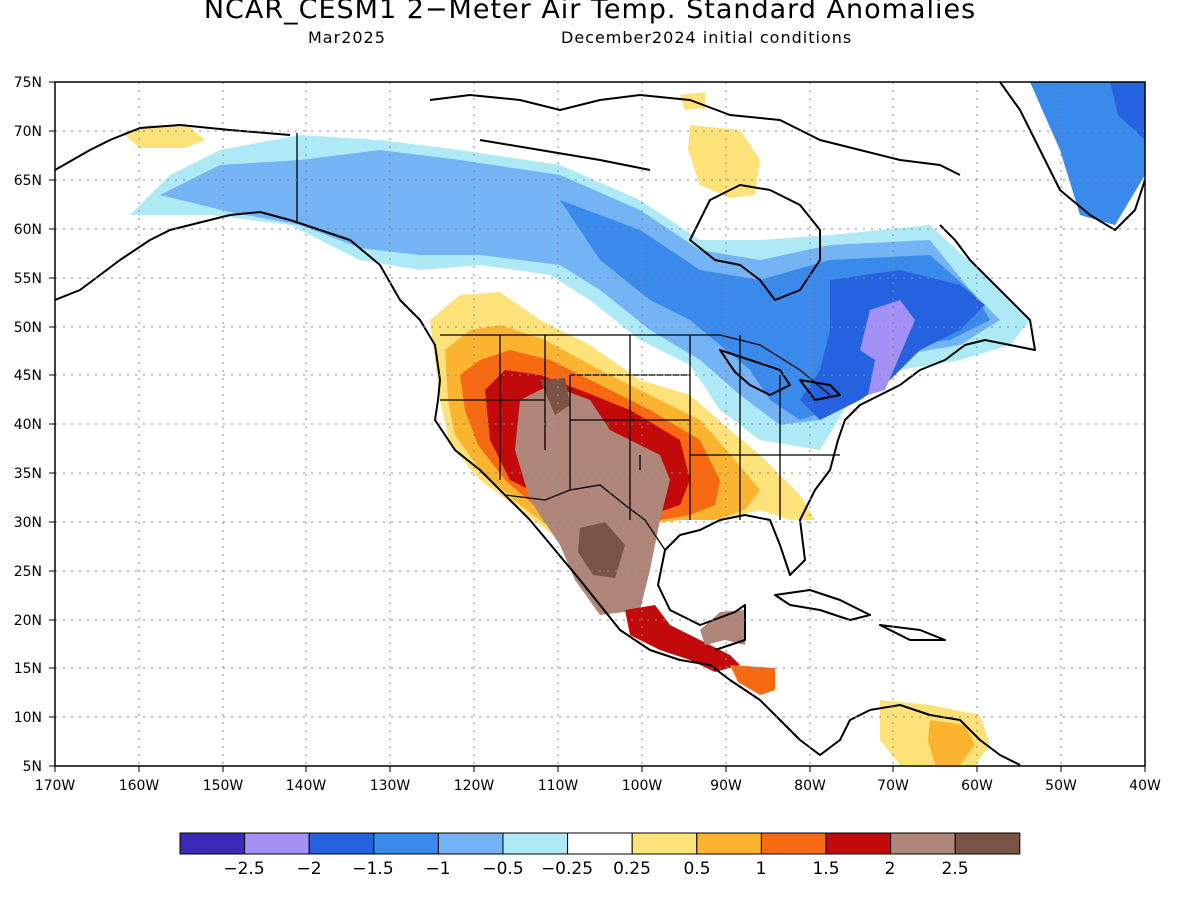 Image resolution: width=1200 pixels, height=900 pixels. What do you see at coordinates (1145, 786) in the screenshot?
I see `lon-label: 40W` at bounding box center [1145, 786].